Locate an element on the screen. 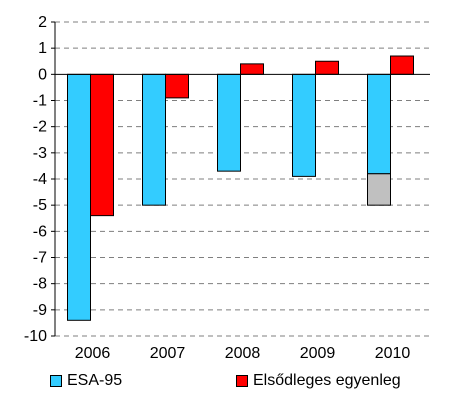  y-tick-label: -2 is located at coordinates (40, 127).